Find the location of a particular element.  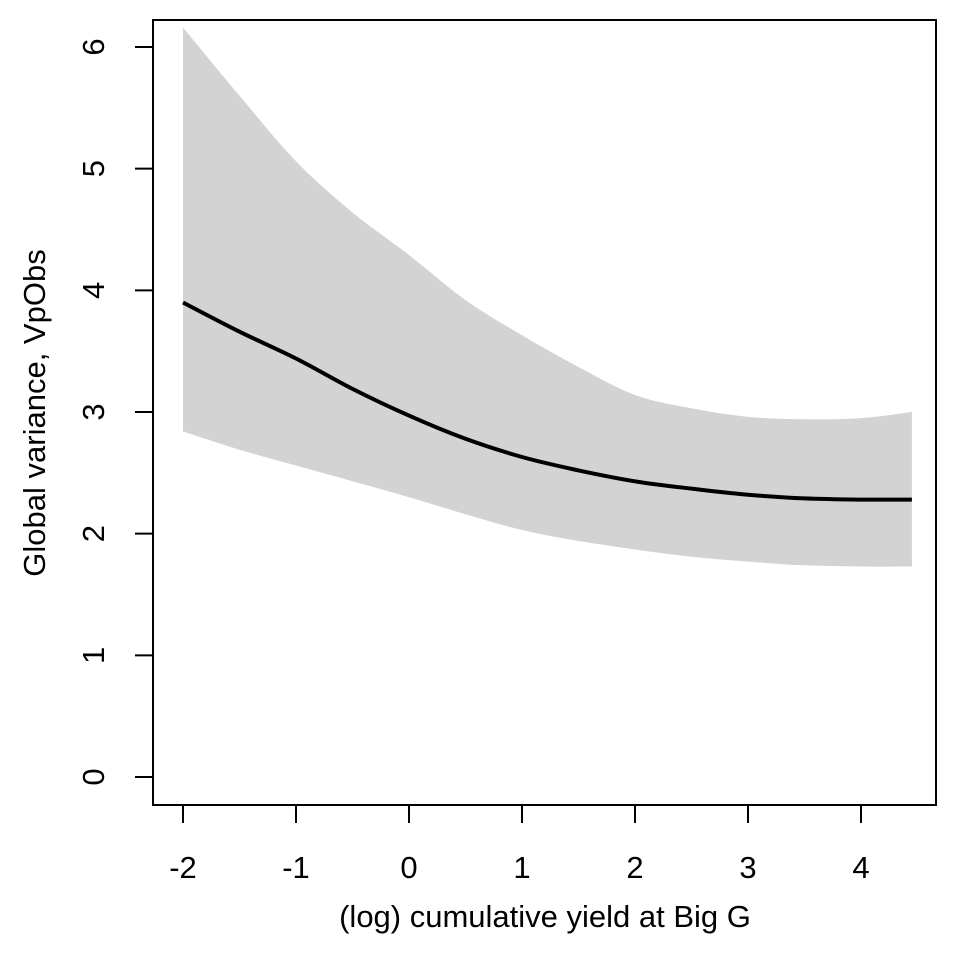

x-axis-title: (log) cumulative yield at Big G is located at coordinates (545, 916).